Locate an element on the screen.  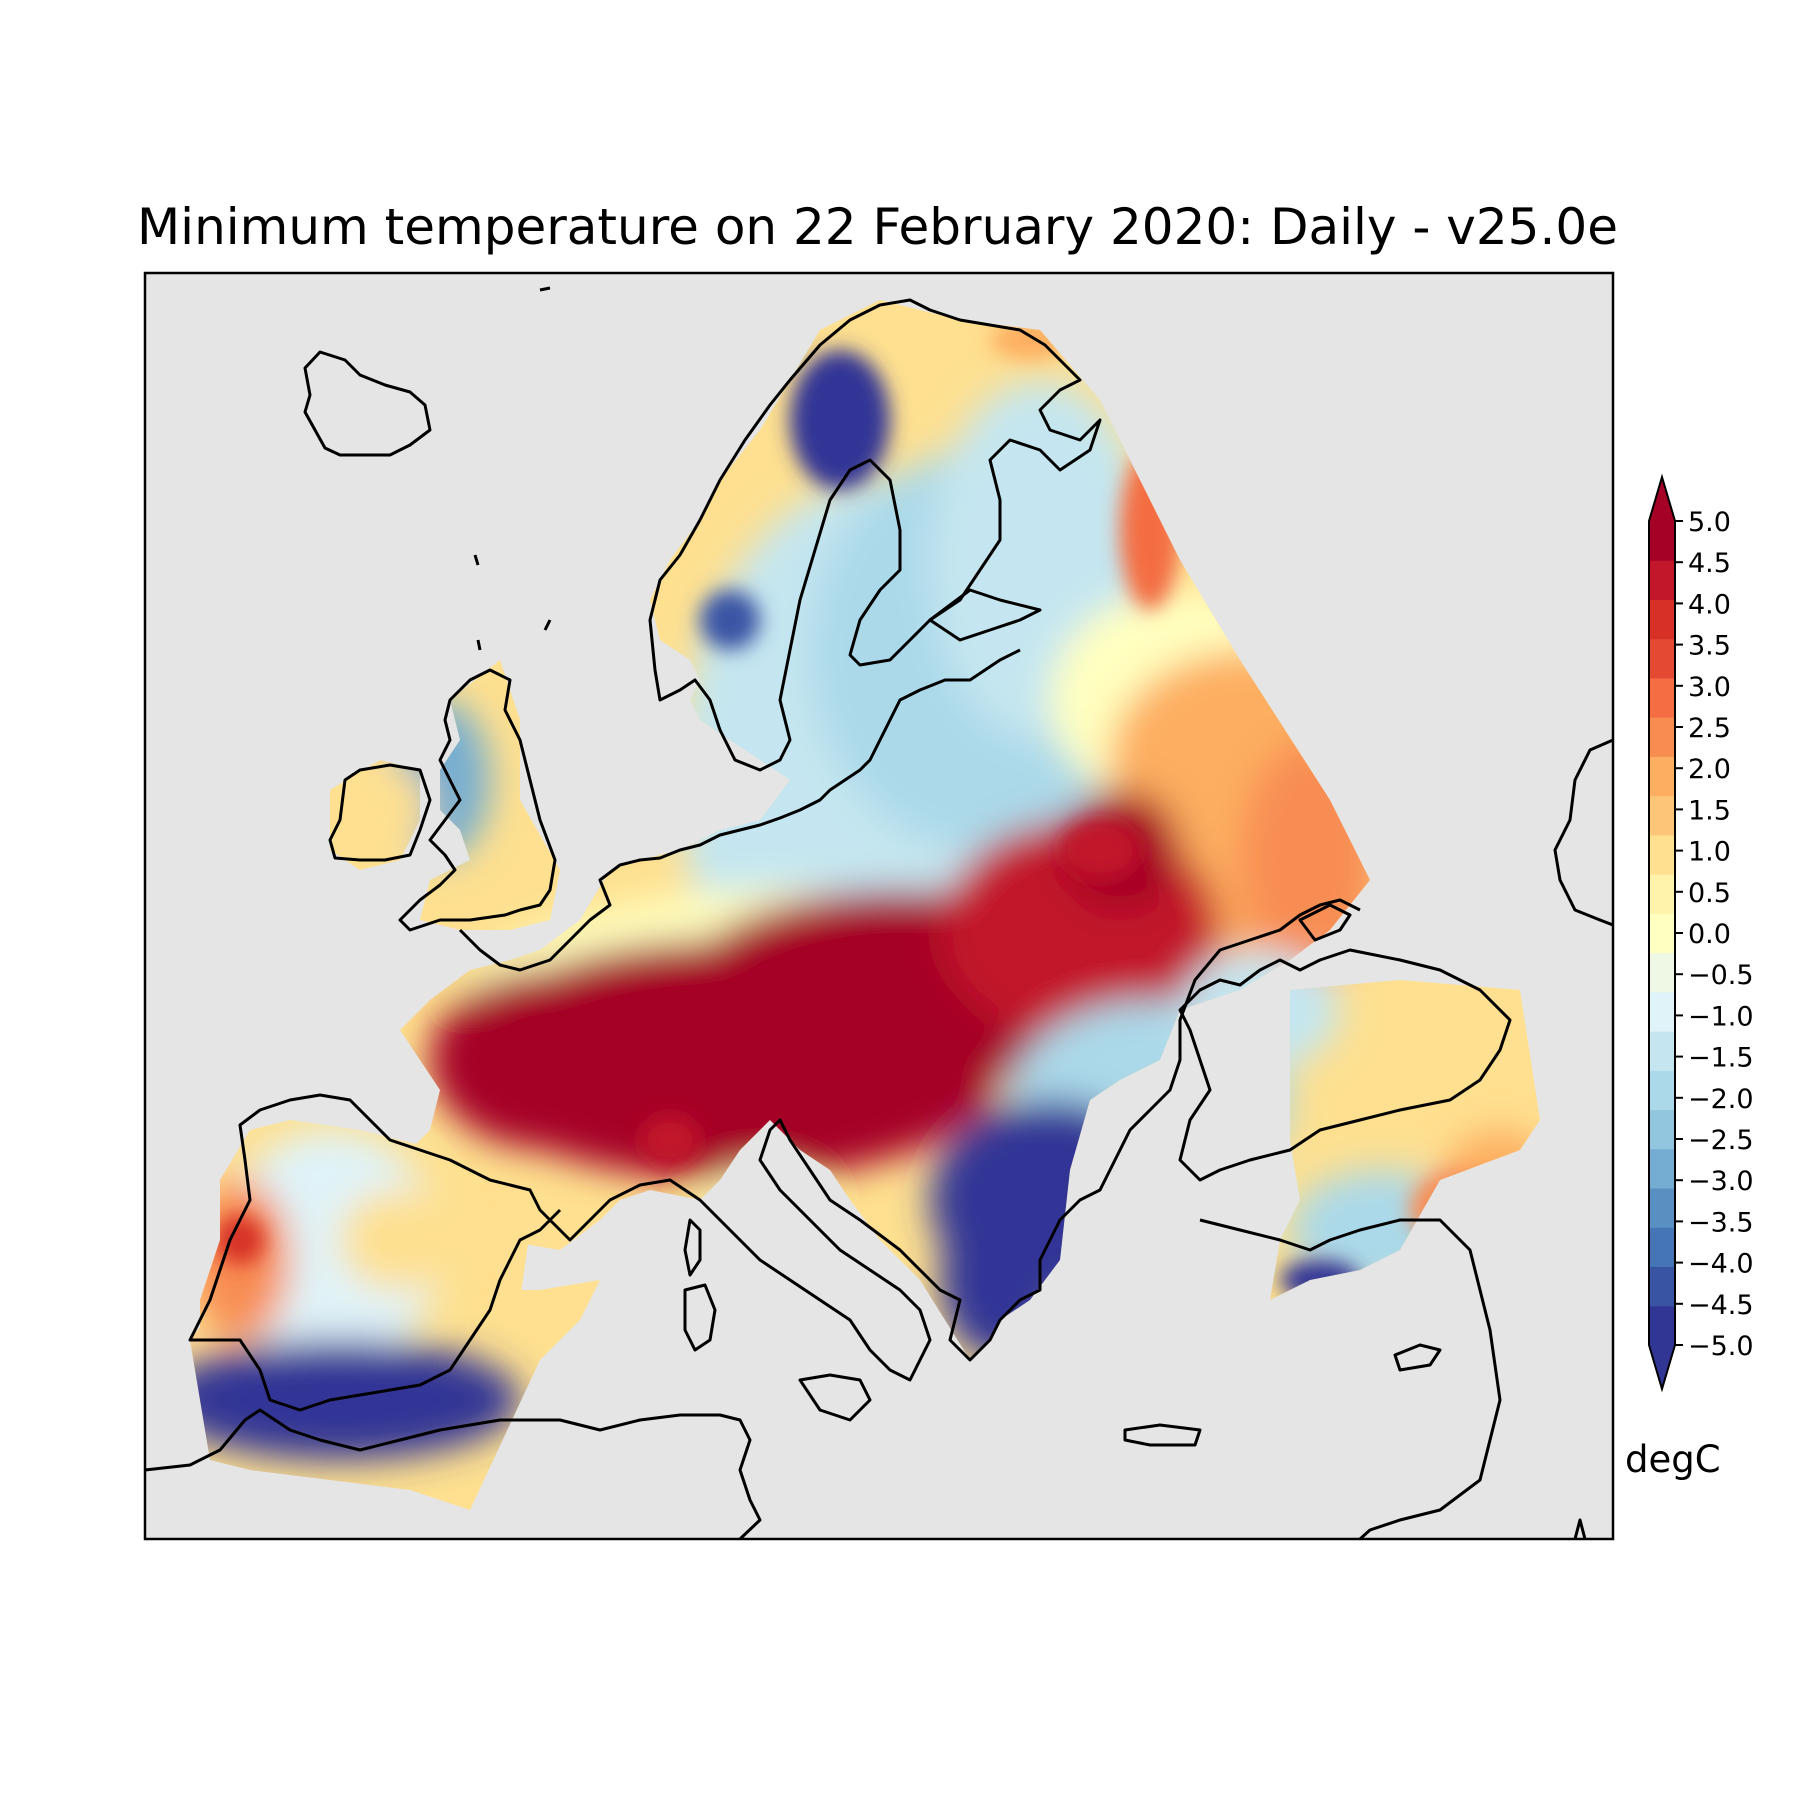
colorbar-tick-label: −2.0 is located at coordinates (1721, 1099).